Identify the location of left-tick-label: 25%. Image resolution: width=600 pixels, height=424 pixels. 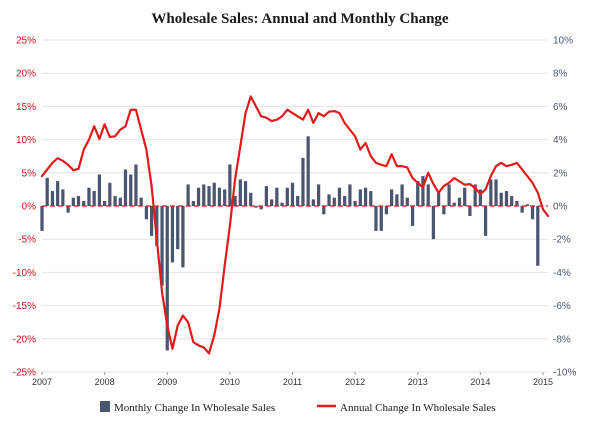
(26, 41).